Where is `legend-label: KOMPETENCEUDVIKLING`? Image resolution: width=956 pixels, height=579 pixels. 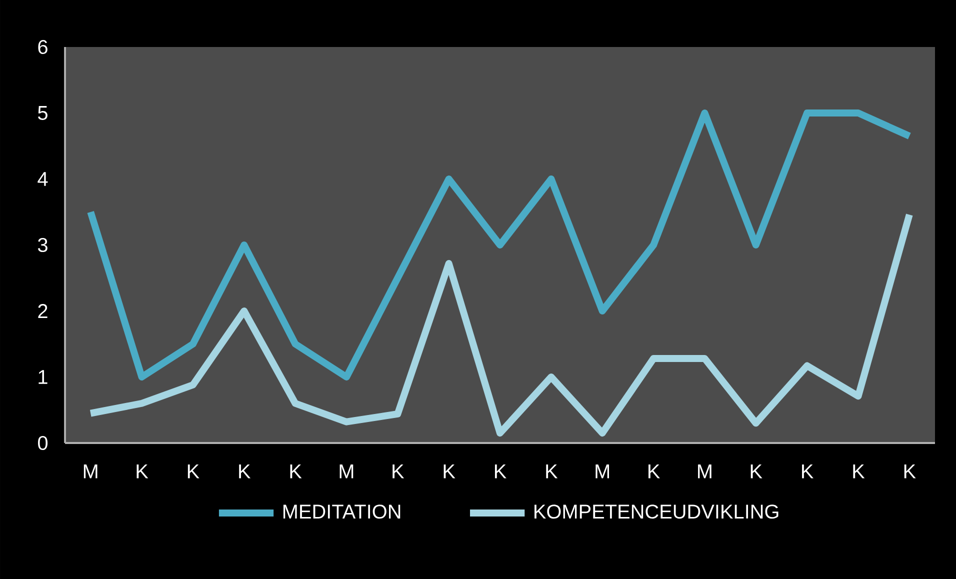 legend-label: KOMPETENCEUDVIKLING is located at coordinates (656, 511).